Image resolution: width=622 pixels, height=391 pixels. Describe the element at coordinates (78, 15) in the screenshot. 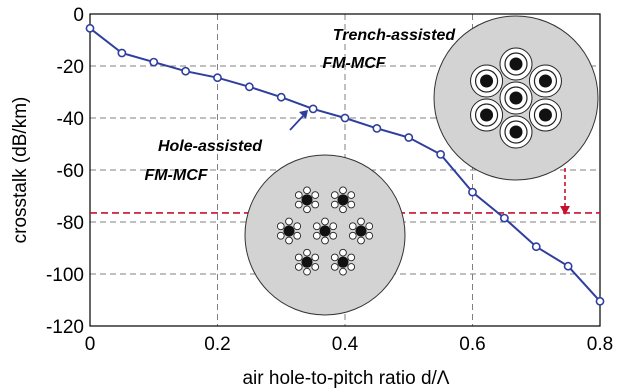

I see `y-tick-label: 0` at that location.